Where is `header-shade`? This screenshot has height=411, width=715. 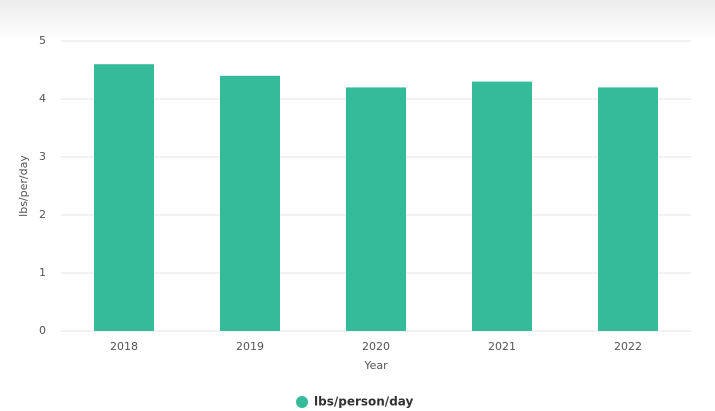
header-shade is located at coordinates (357, 20).